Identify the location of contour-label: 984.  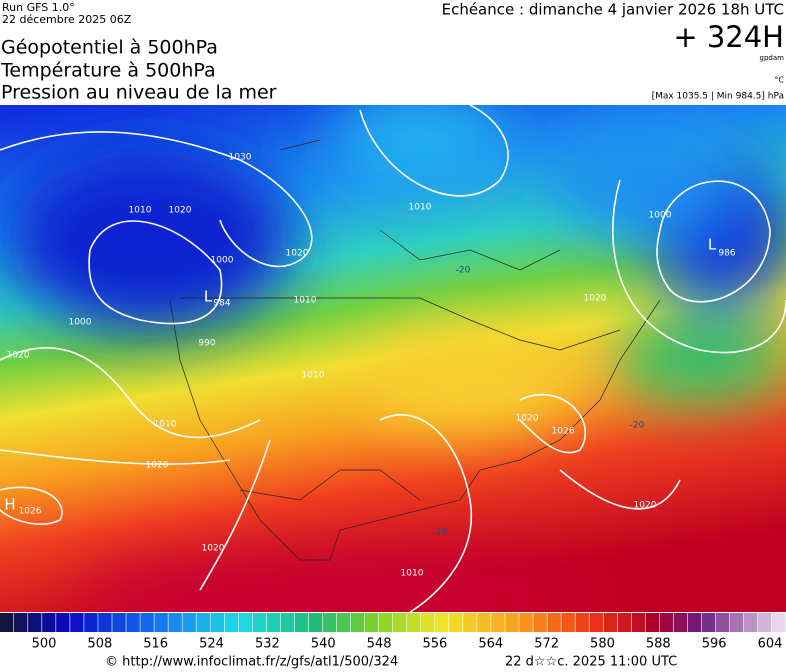
(221, 304).